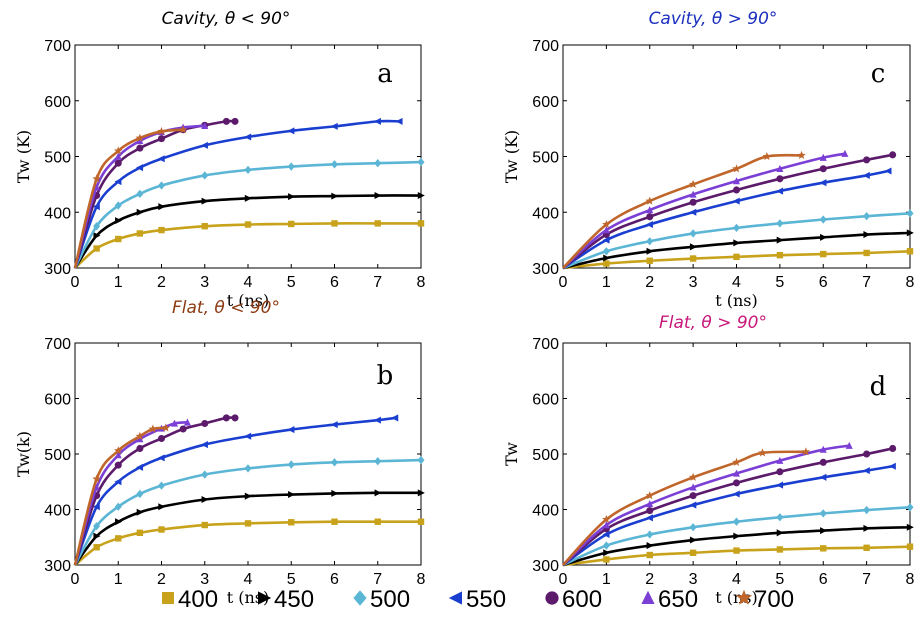  What do you see at coordinates (377, 579) in the screenshot?
I see `x-tick-label: 7` at bounding box center [377, 579].